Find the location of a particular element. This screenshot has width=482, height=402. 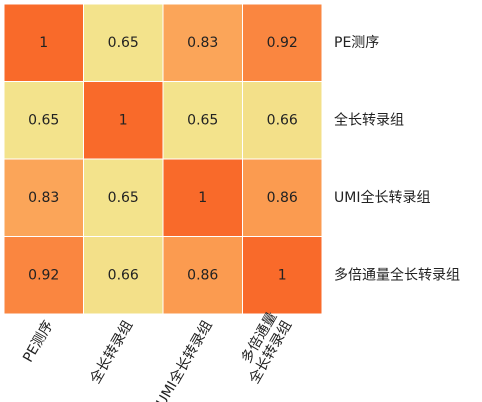

x-tick-label-line: UMI全长转录组 is located at coordinates (184, 360).